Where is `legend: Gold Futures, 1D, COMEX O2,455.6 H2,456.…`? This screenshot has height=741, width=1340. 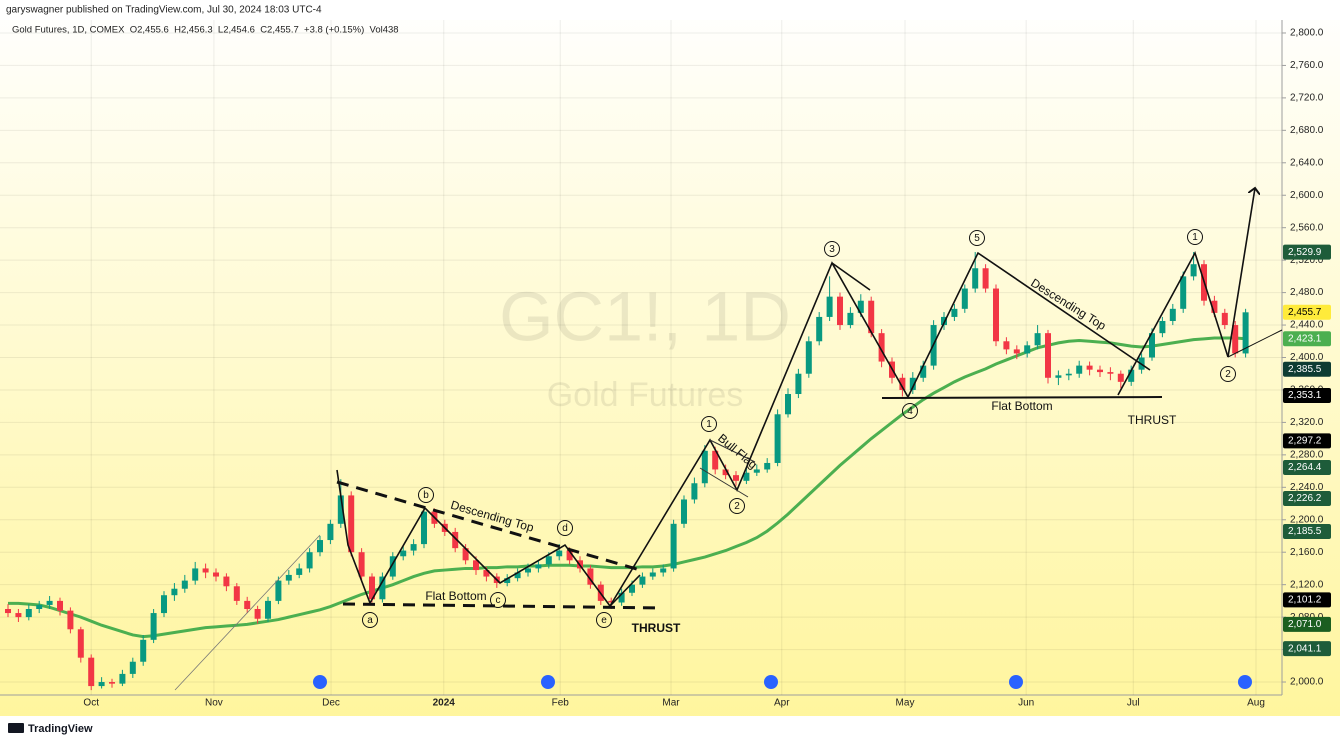 legend: Gold Futures, 1D, COMEX O2,455.6 H2,456.… is located at coordinates (205, 30).